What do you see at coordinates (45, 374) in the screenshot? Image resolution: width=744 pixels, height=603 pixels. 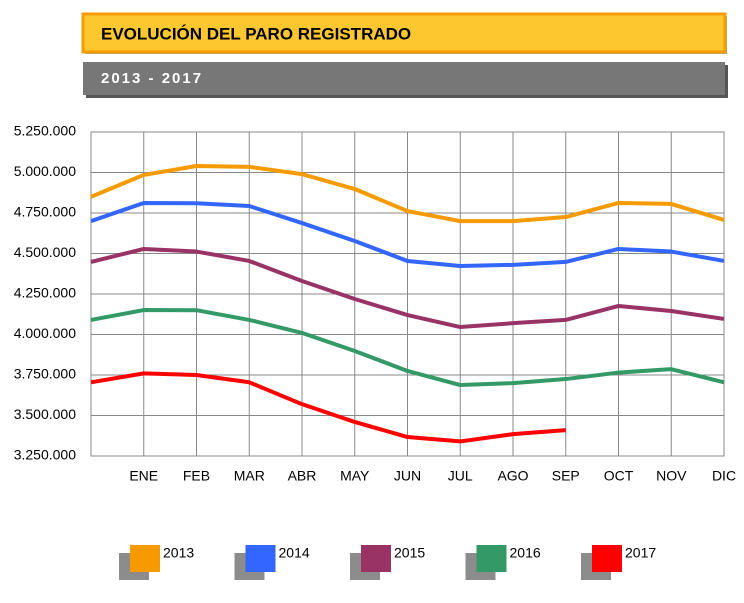 I see `y-tick-label: 3.750.000` at bounding box center [45, 374].